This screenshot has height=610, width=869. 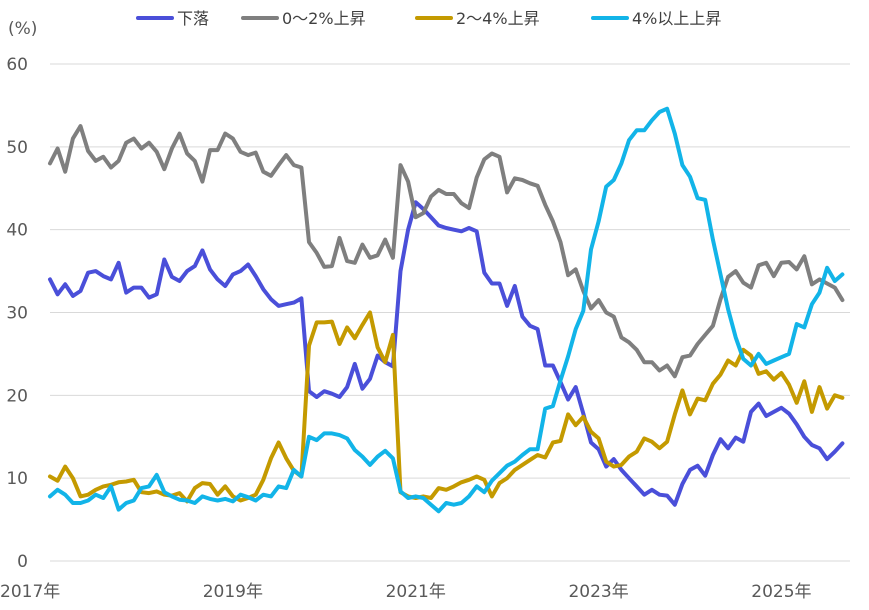 I want to click on y-axis: 0 10 20 30 40 50 60, so click(x=17, y=313).